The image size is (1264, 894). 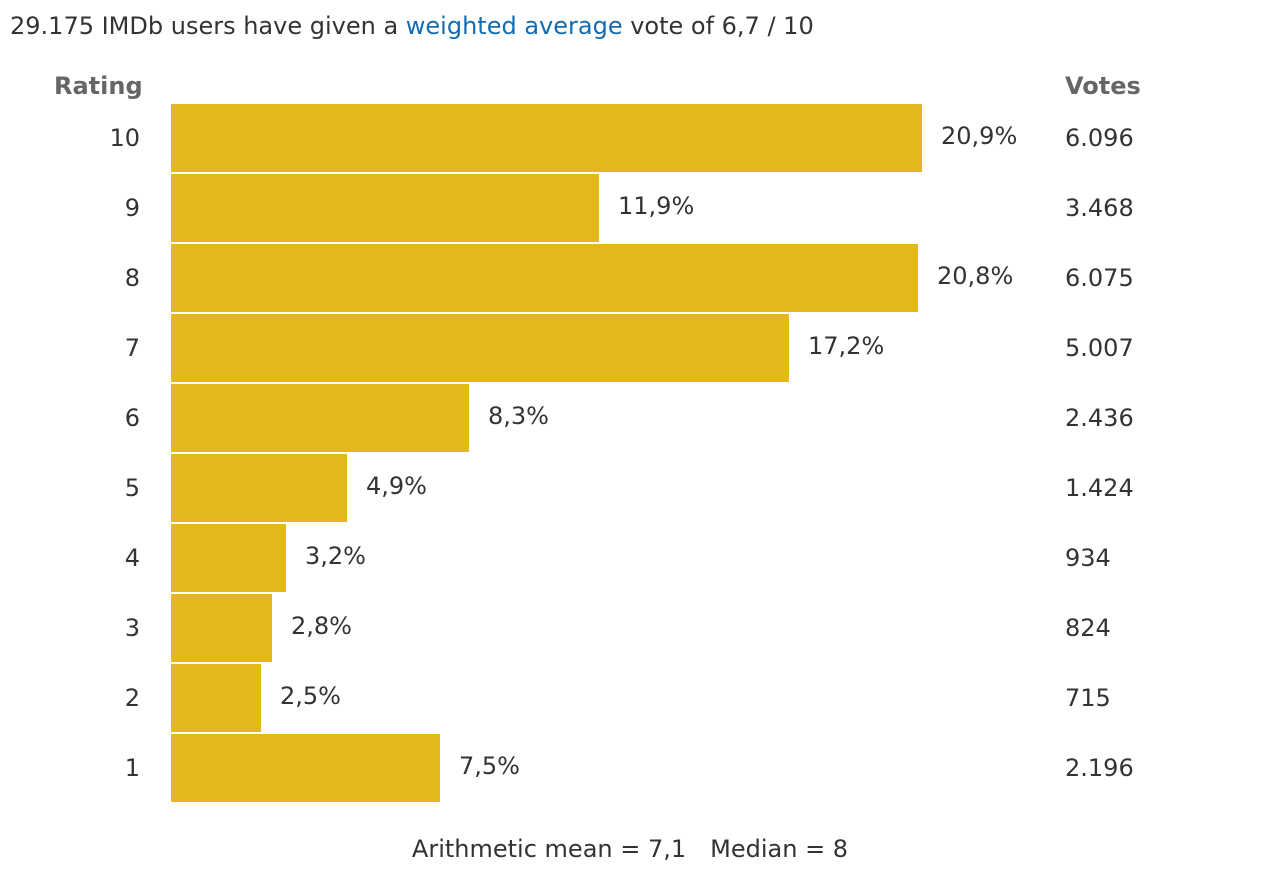 I want to click on stats-footer: Arithmetic mean = 7,1 Median = 8, so click(x=632, y=849).